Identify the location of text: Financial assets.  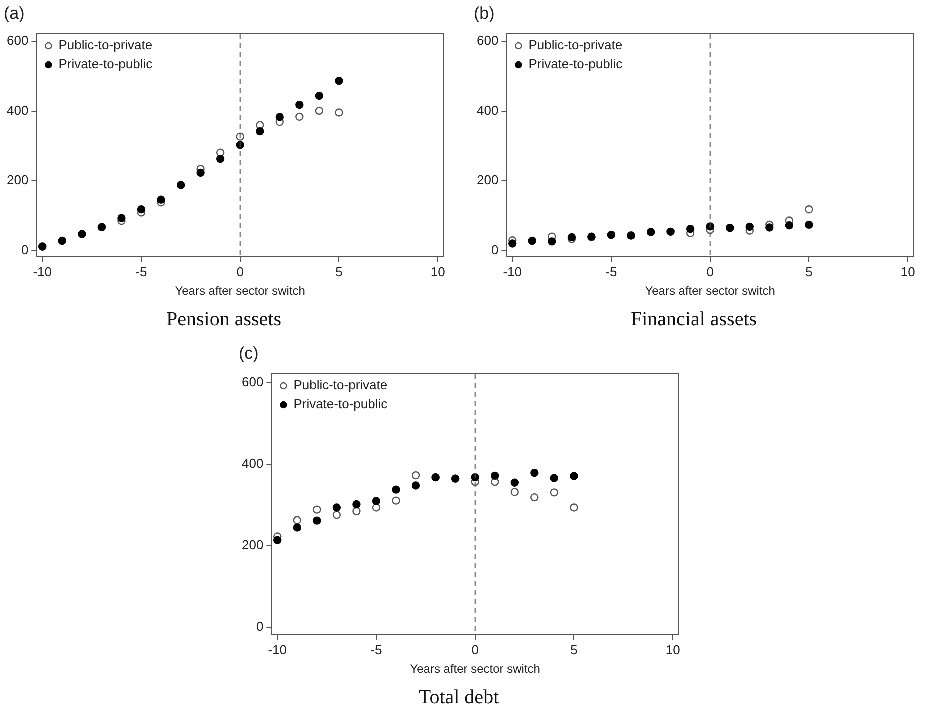
(694, 319).